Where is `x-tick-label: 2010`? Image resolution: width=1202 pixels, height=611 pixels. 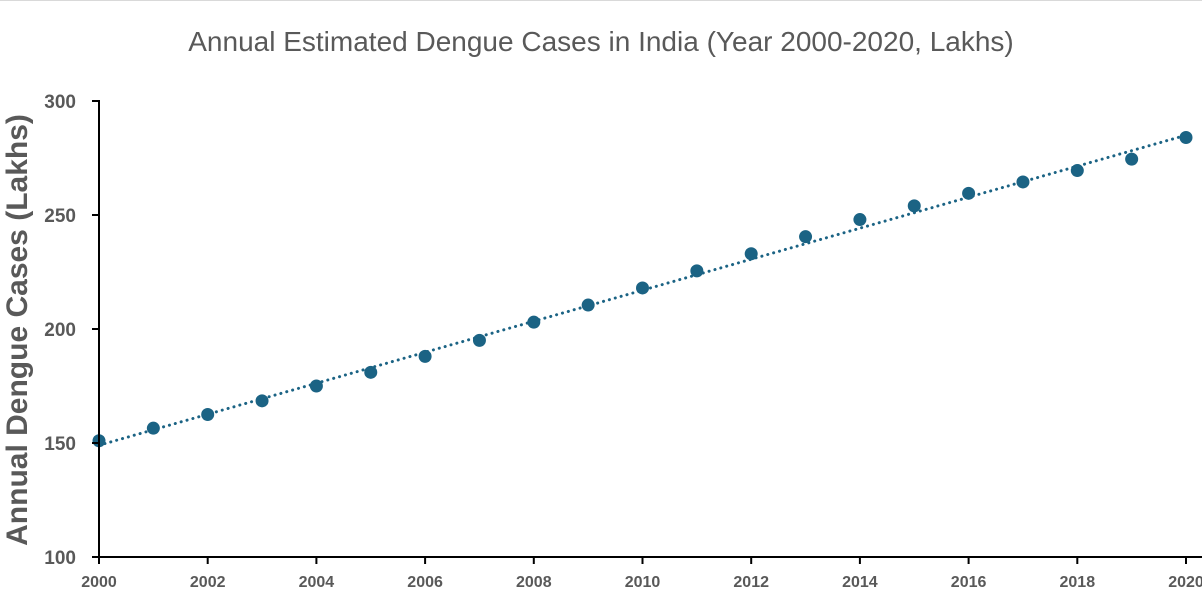
x-tick-label: 2010 is located at coordinates (643, 582).